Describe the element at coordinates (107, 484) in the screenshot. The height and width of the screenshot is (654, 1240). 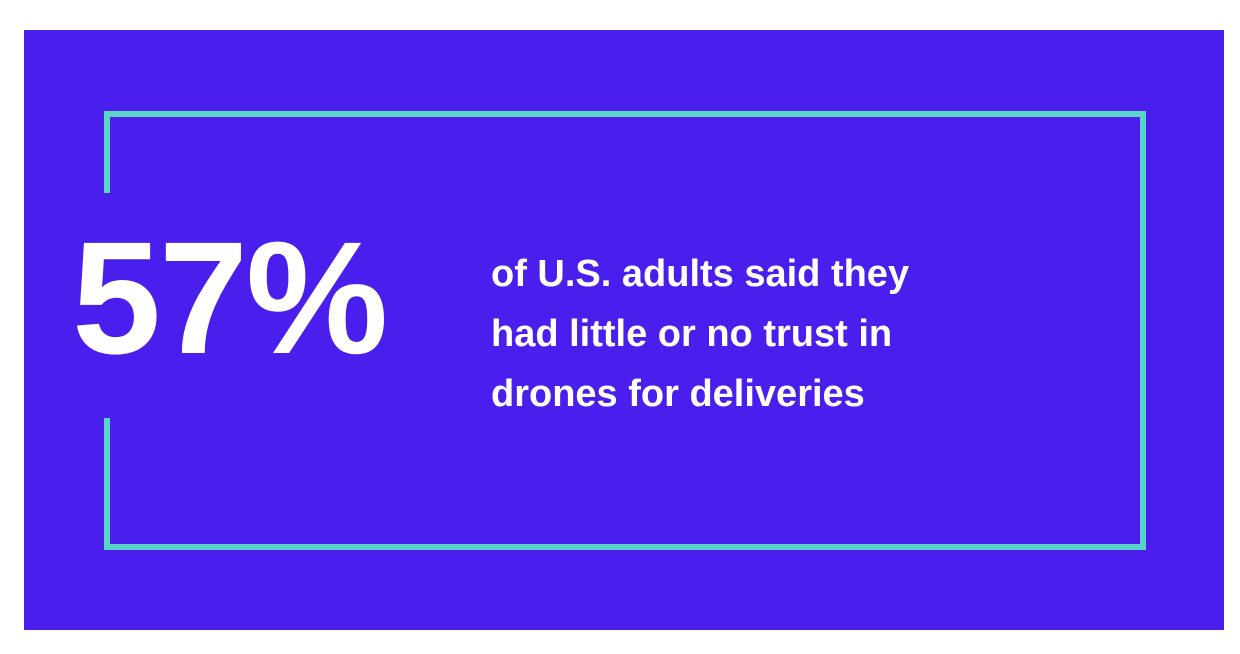
I see `frame-left-border-lower` at that location.